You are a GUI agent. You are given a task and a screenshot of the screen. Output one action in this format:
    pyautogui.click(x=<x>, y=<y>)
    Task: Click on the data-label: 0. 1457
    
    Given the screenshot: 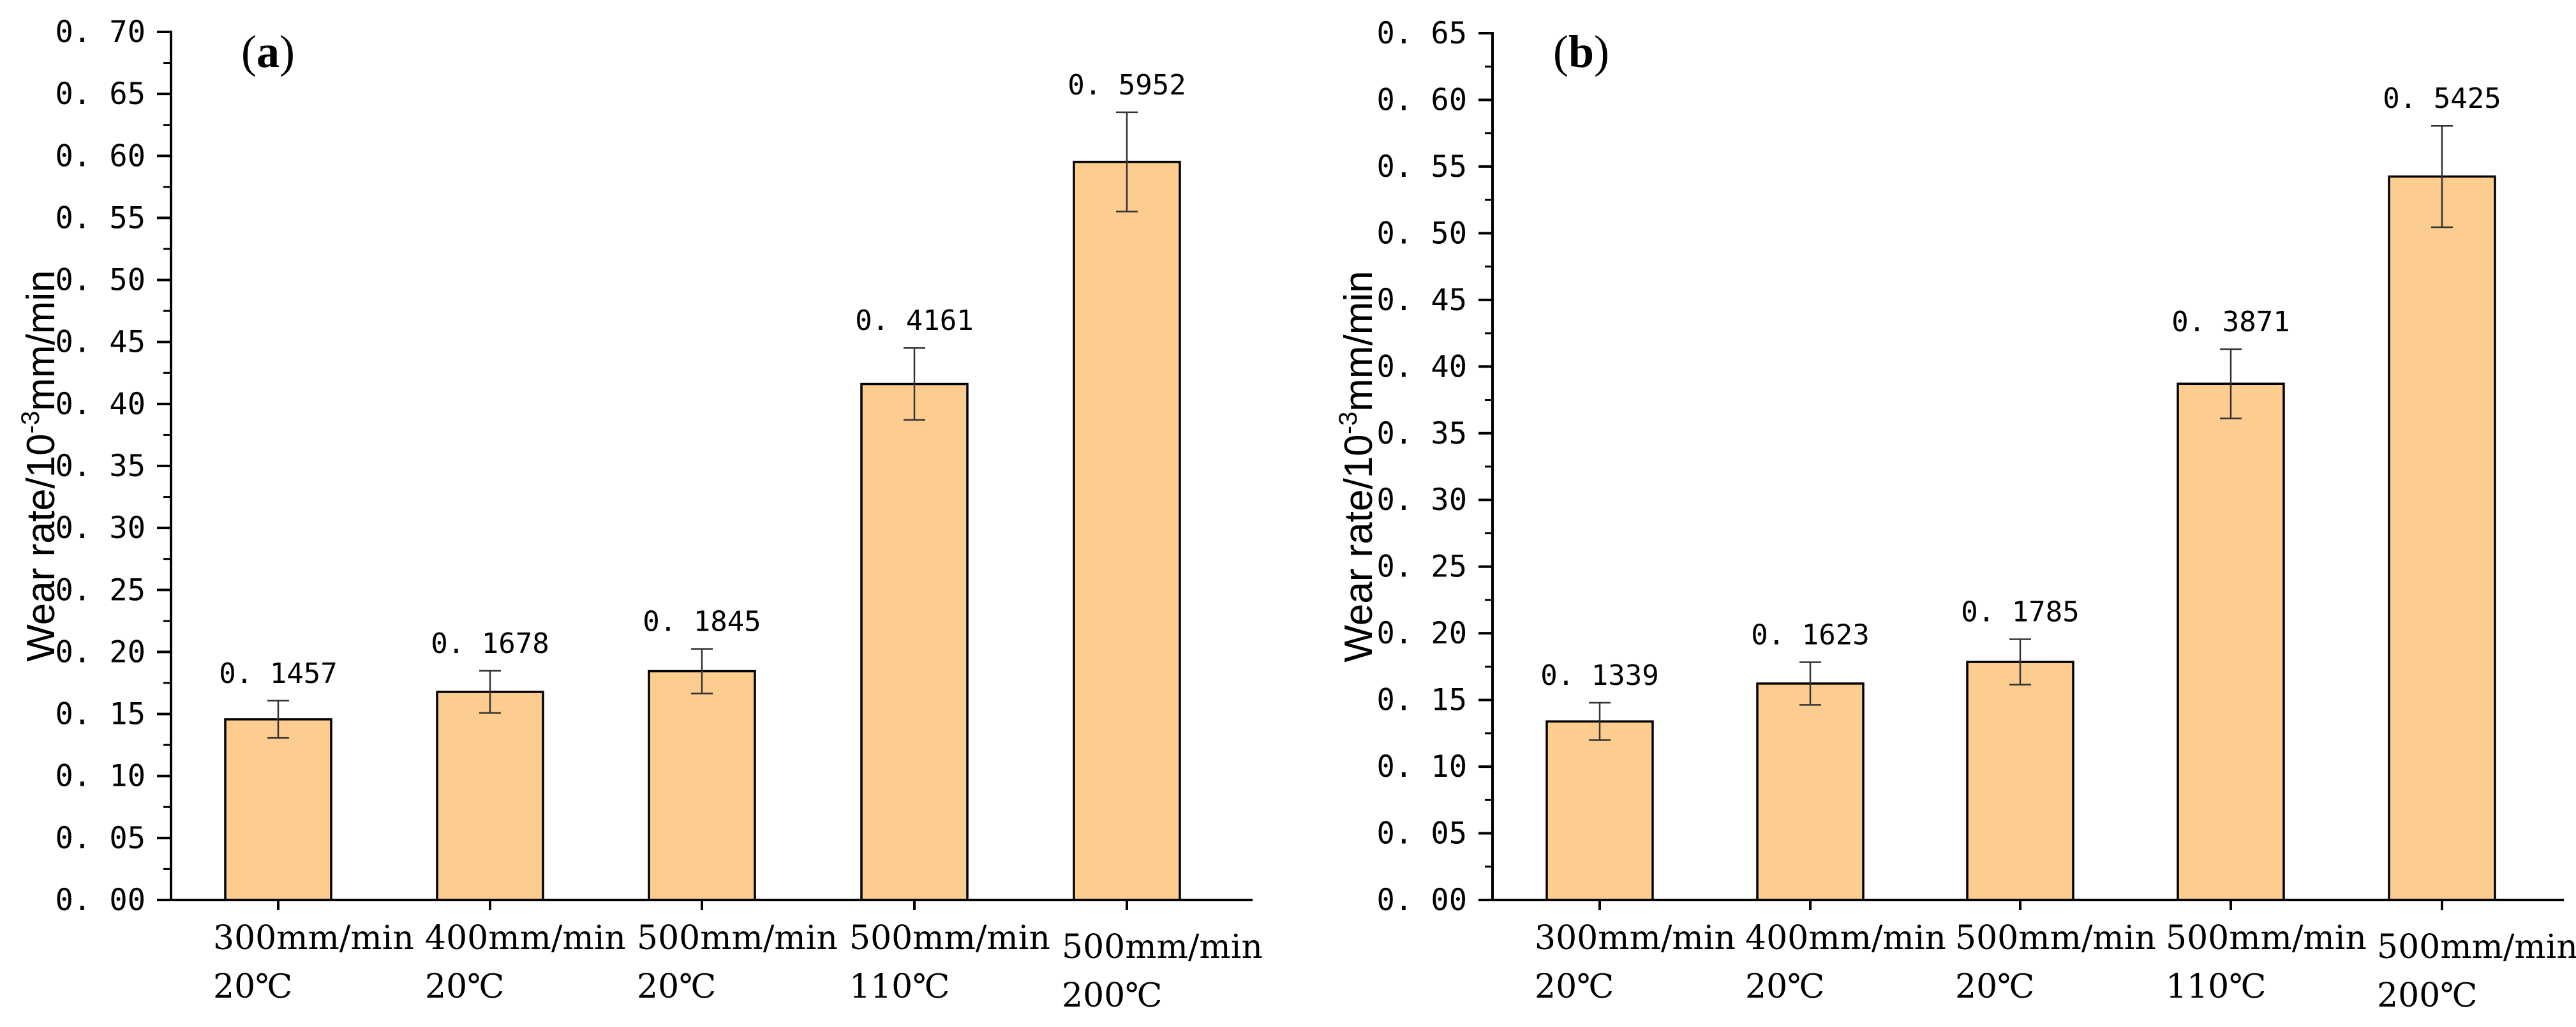 What is the action you would take?
    pyautogui.click(x=278, y=673)
    